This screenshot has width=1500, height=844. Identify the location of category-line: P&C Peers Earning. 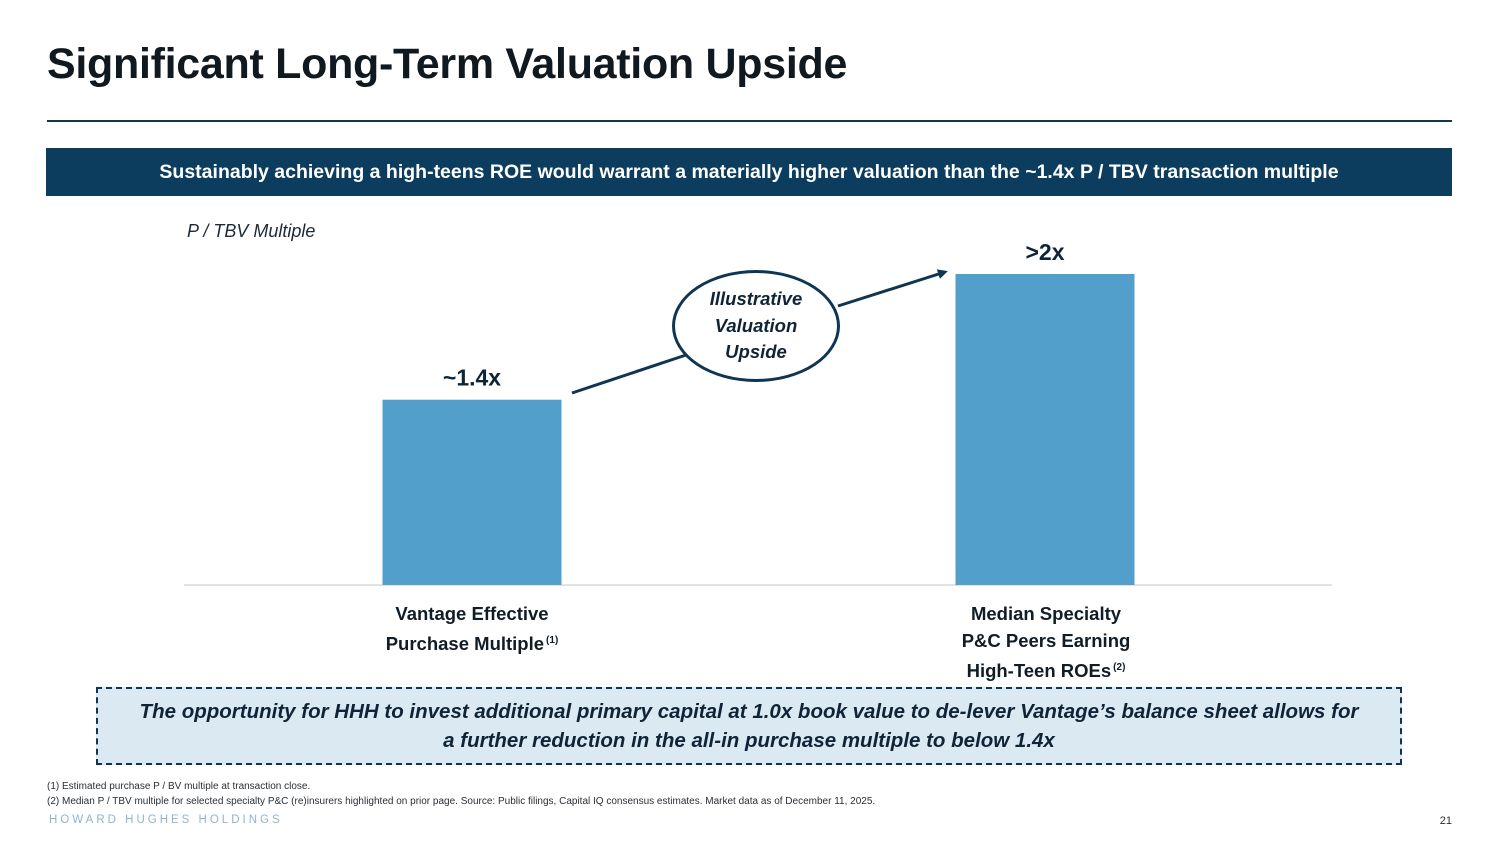
(1046, 640).